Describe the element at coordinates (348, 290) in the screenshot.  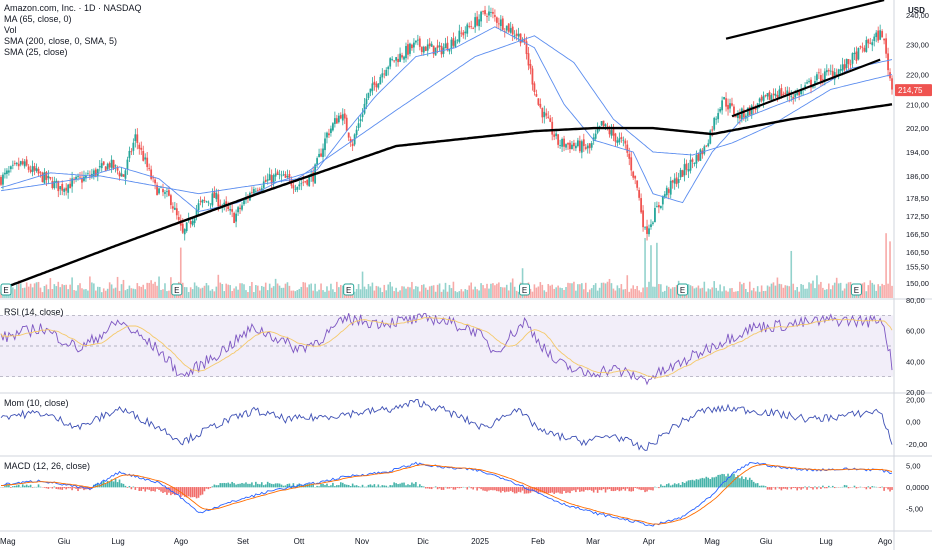
I see `earnings-marker-label: E` at that location.